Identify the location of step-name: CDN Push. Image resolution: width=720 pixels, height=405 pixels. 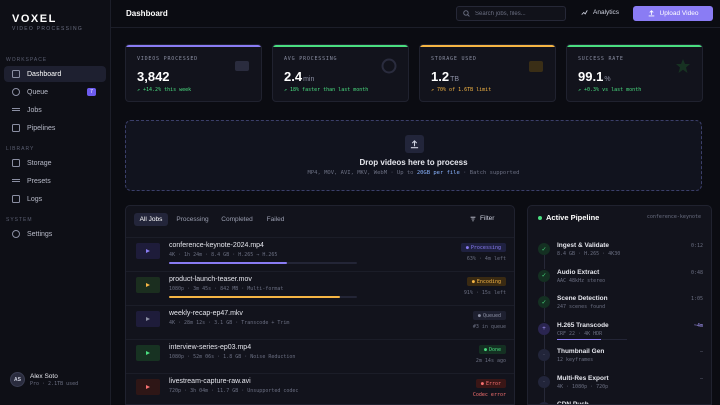
(573, 403).